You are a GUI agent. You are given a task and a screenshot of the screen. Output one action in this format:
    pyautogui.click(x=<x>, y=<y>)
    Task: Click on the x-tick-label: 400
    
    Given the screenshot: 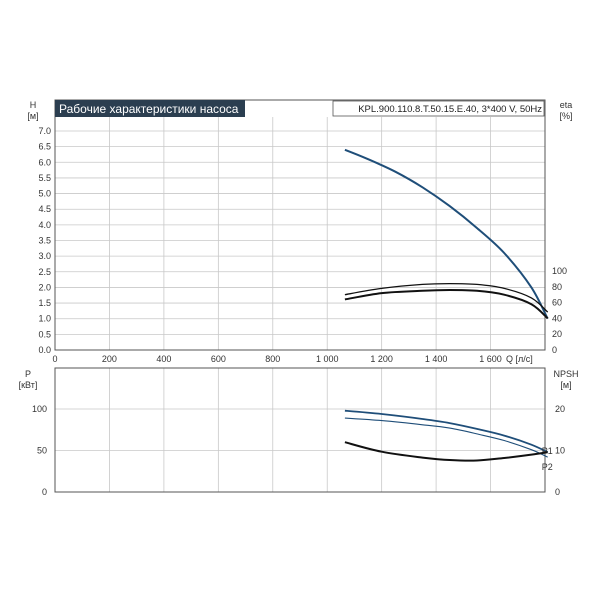 What is the action you would take?
    pyautogui.click(x=163, y=359)
    